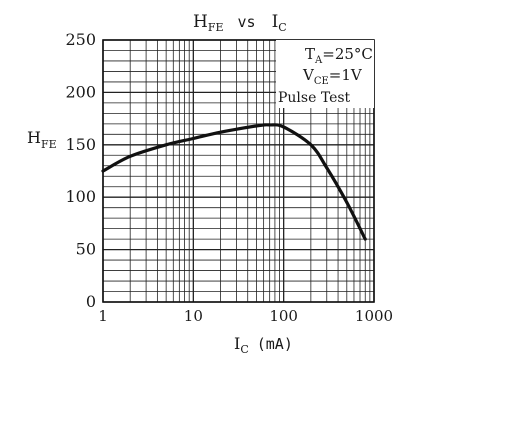 The height and width of the screenshot is (438, 510). I want to click on y-tick-label: 200, so click(80, 91).